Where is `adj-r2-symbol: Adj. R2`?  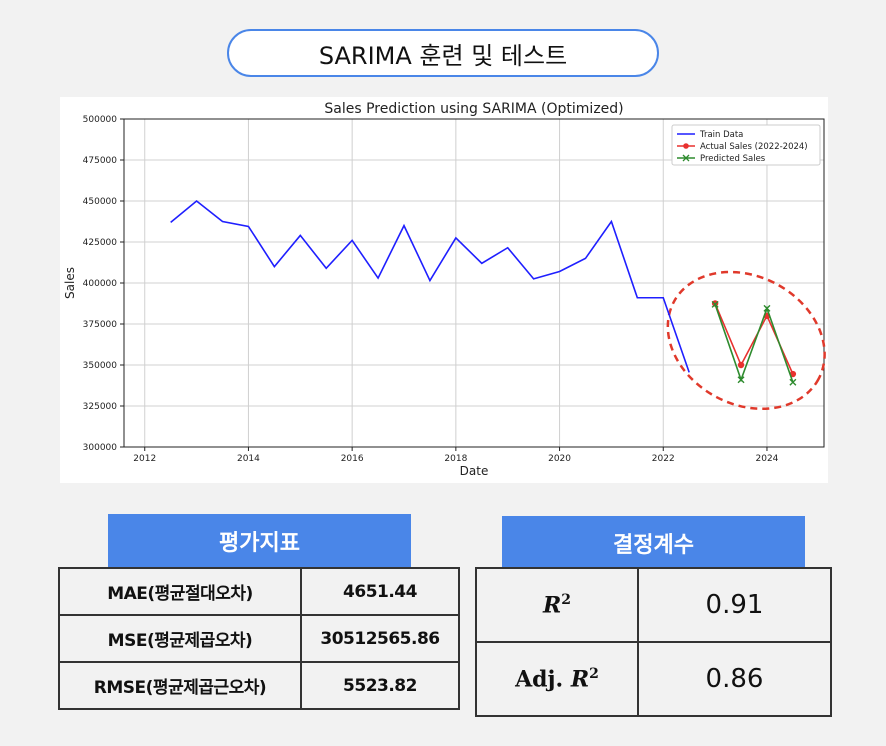
adj-r2-symbol: Adj. R2 is located at coordinates (557, 679).